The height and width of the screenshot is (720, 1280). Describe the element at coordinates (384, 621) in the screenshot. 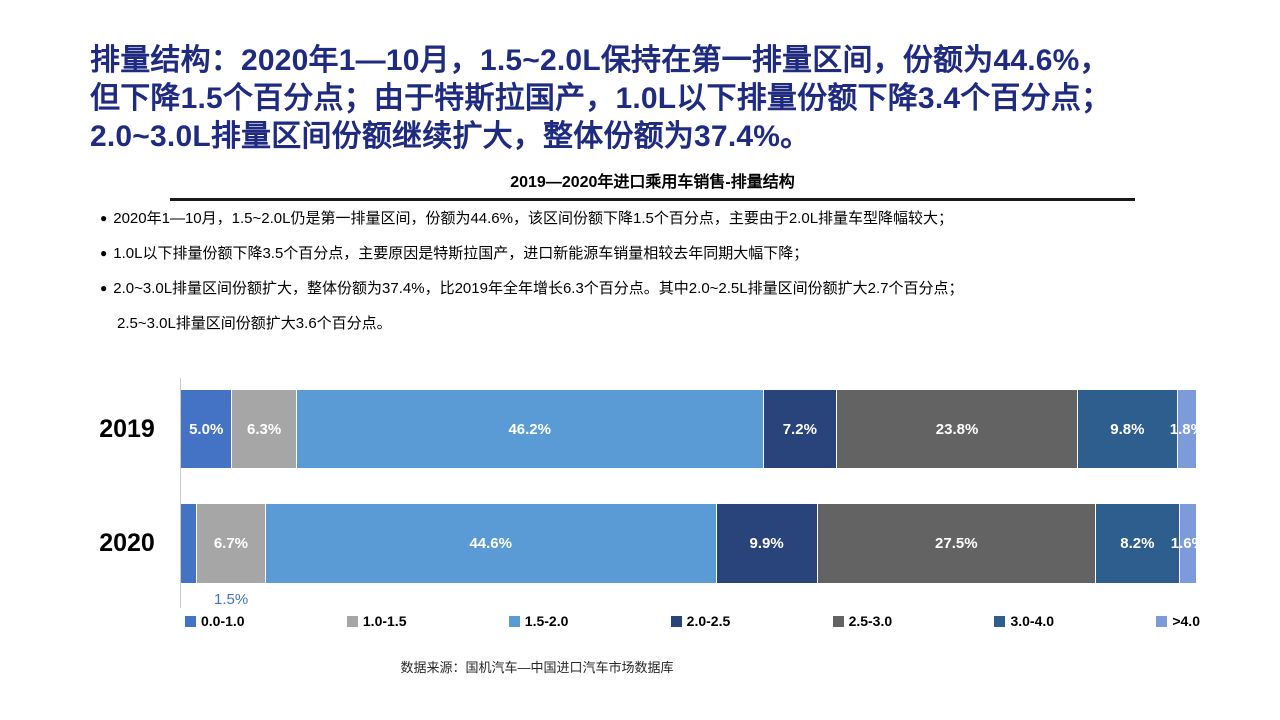

I see `legend-label: 1.0-1.5` at that location.